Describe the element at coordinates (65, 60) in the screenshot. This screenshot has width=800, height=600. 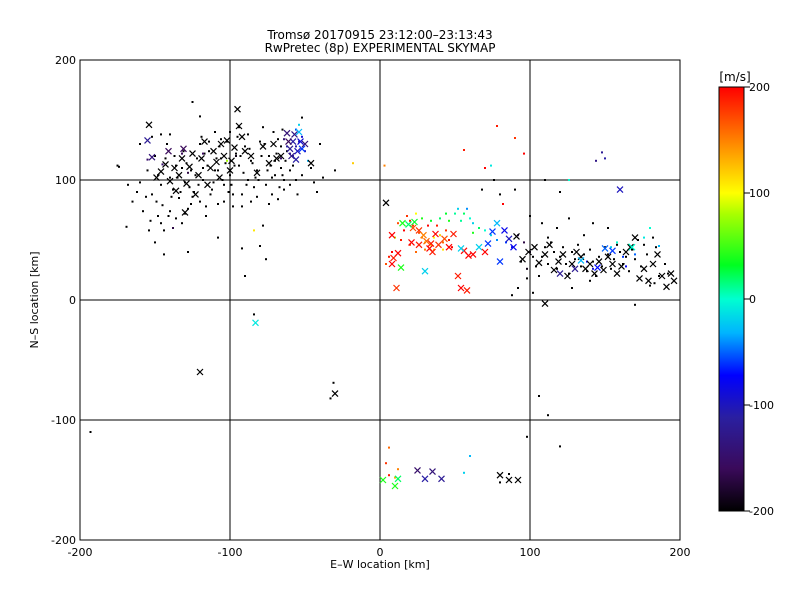
I see `y-tick-label: 200` at that location.